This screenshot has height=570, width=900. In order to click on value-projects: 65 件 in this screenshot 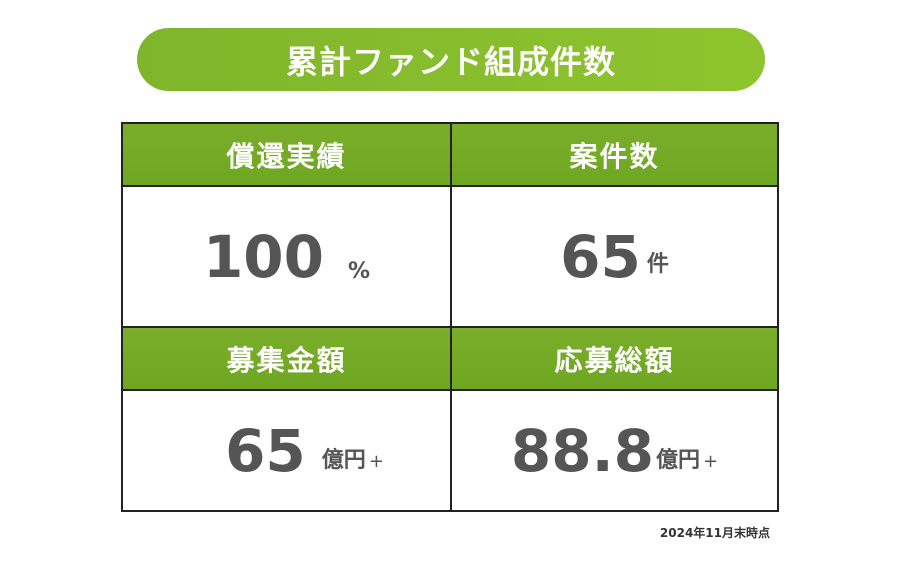, I will do `click(614, 256)`.